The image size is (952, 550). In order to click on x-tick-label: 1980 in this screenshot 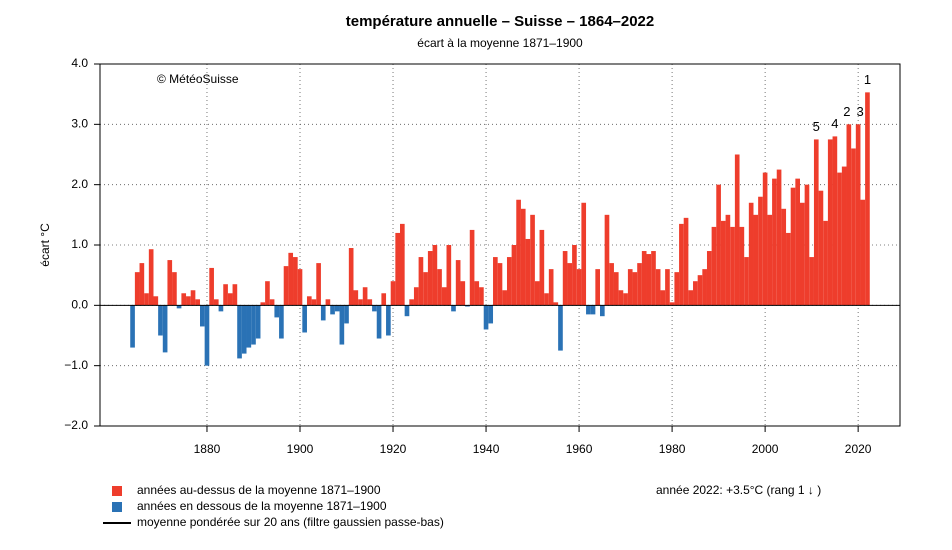, I will do `click(672, 449)`.